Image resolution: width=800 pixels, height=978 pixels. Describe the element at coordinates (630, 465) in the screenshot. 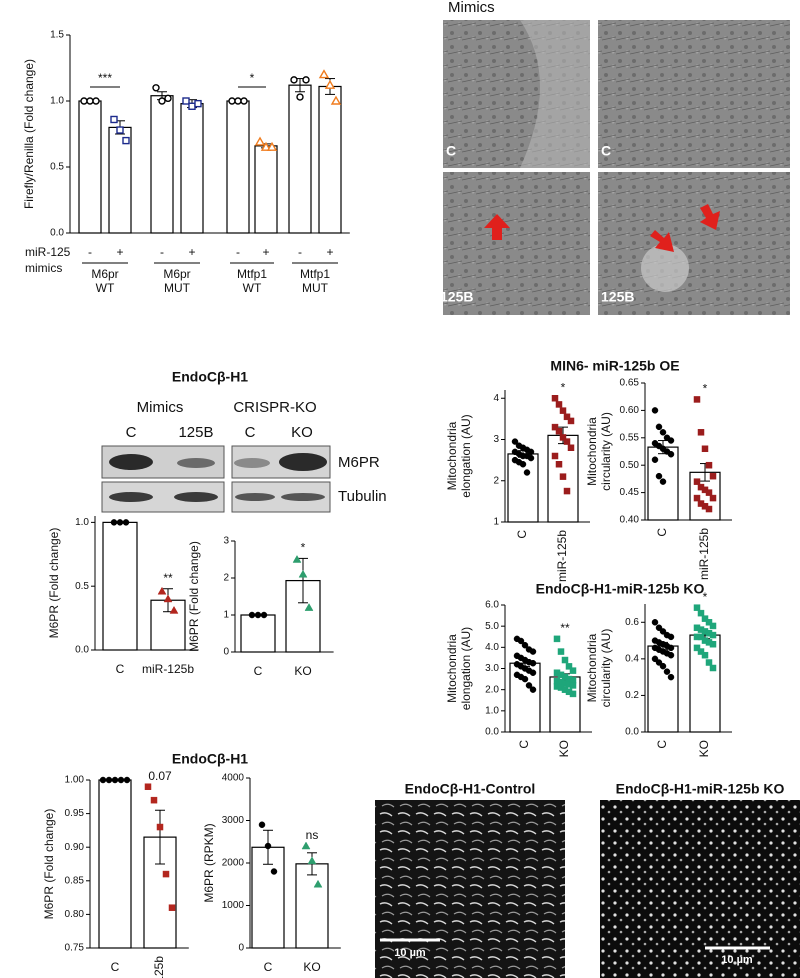

I see `y-tick-label: 0.50` at that location.